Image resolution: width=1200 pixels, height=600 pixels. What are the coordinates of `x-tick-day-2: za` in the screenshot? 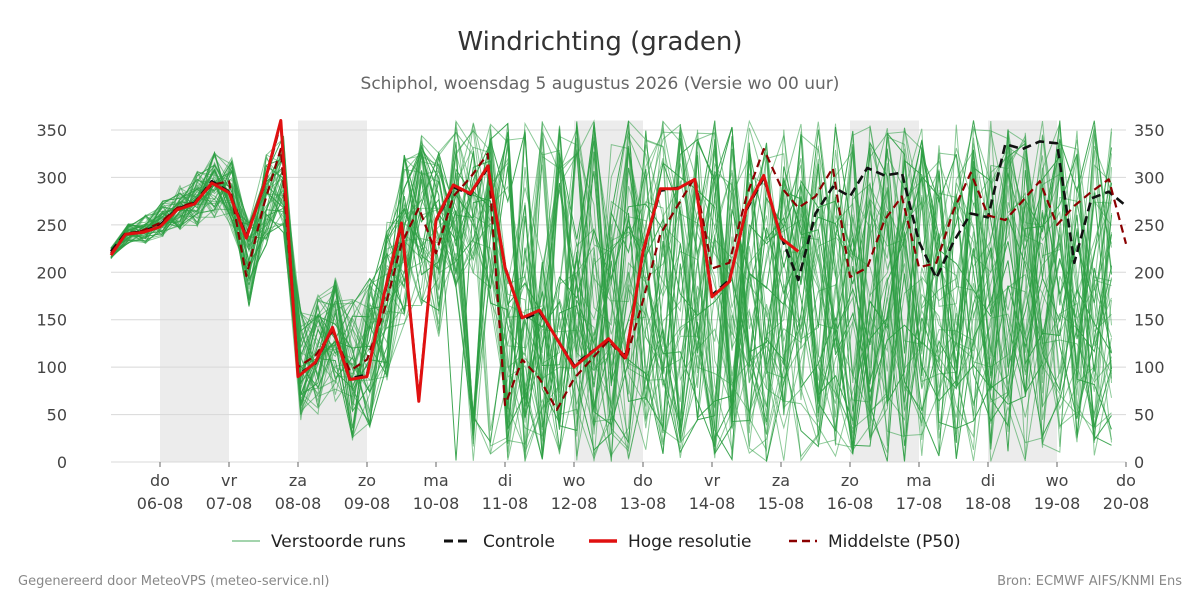 It's located at (298, 480).